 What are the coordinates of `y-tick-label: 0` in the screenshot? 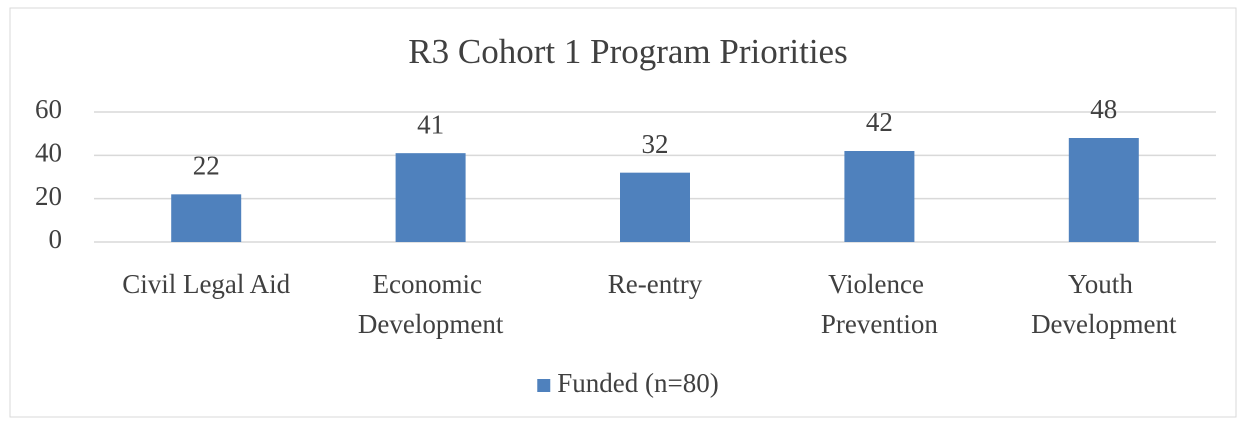 It's located at (56, 239).